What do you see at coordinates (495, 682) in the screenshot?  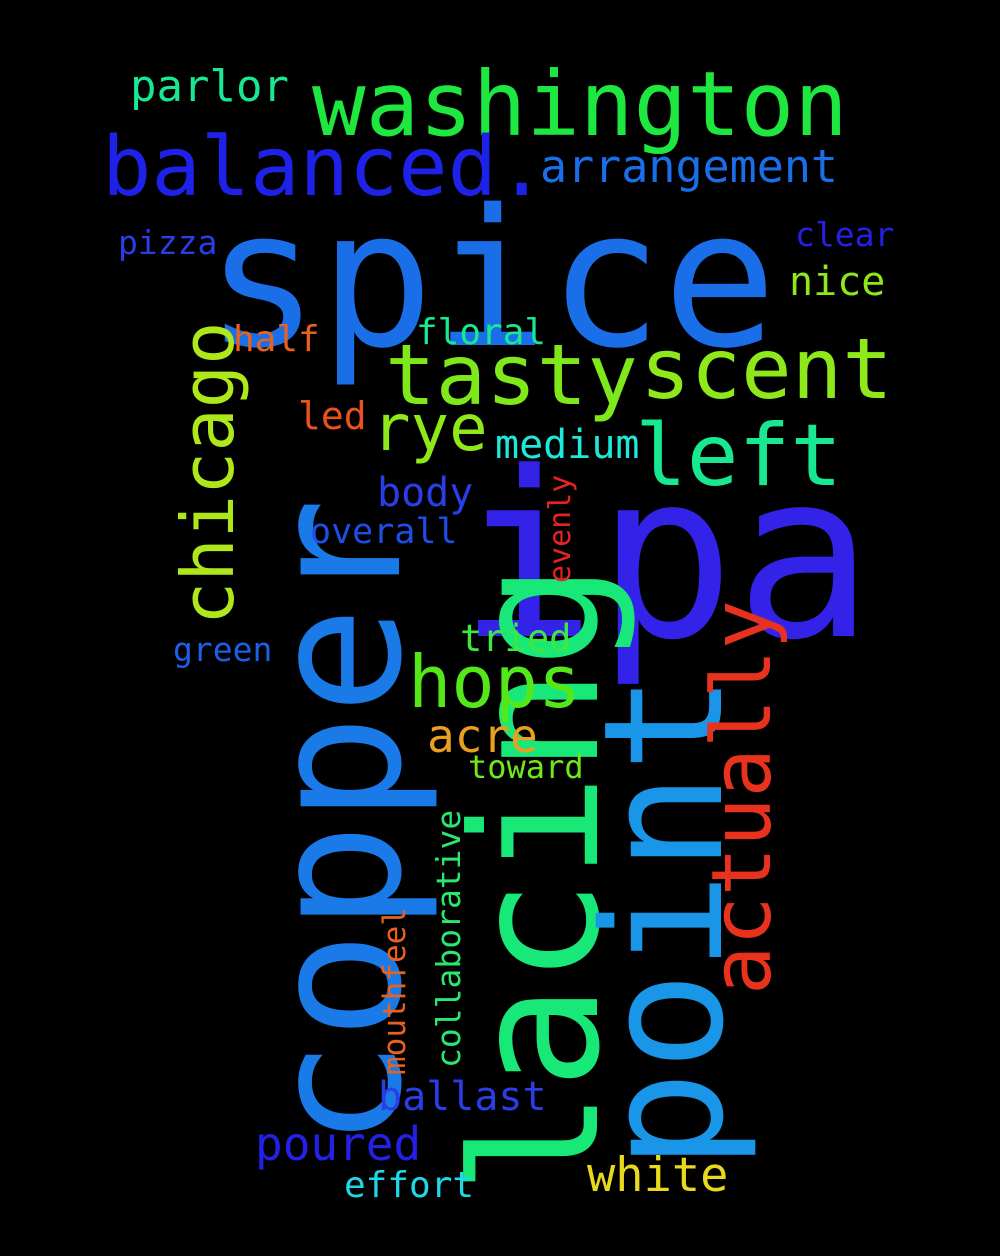 I see `word-hops: hops` at bounding box center [495, 682].